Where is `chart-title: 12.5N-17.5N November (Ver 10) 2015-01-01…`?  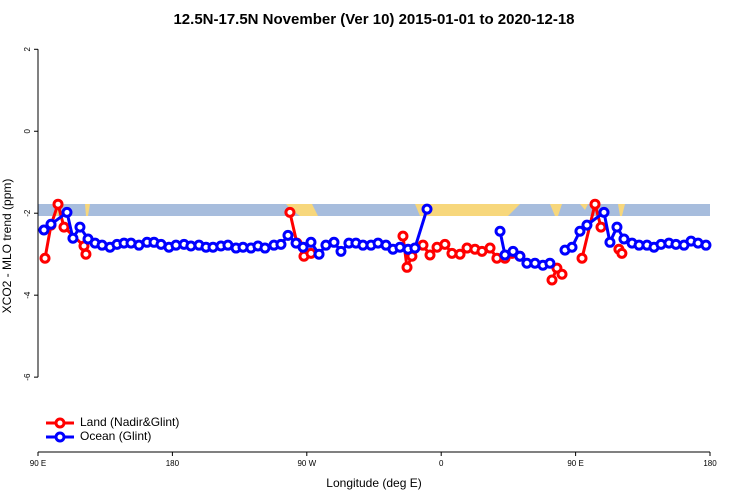 chart-title: 12.5N-17.5N November (Ver 10) 2015-01-01… is located at coordinates (373, 19).